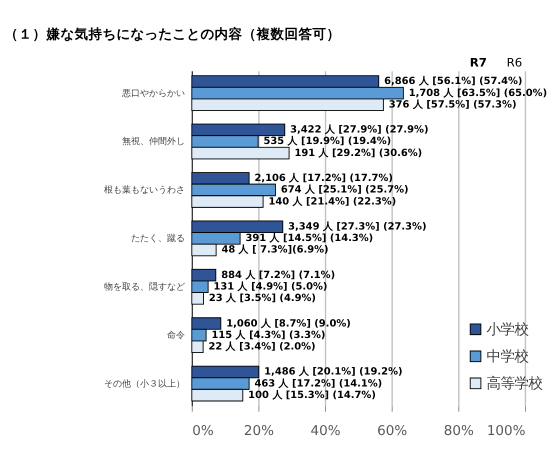 This screenshot has width=552, height=469. I want to click on data-label: 100 人 [15.3%] (14.7%), so click(312, 394).